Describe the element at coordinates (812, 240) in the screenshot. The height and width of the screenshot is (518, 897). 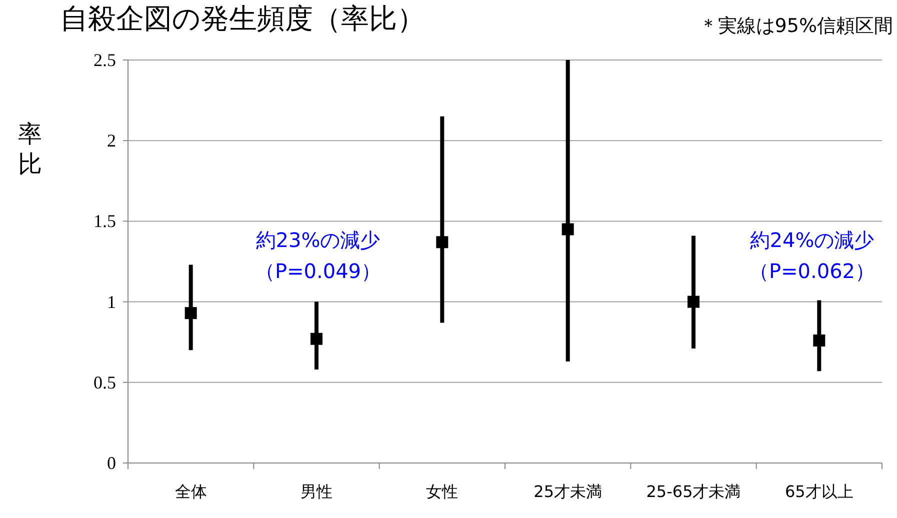
I see `annotation: 約24%の減少` at that location.